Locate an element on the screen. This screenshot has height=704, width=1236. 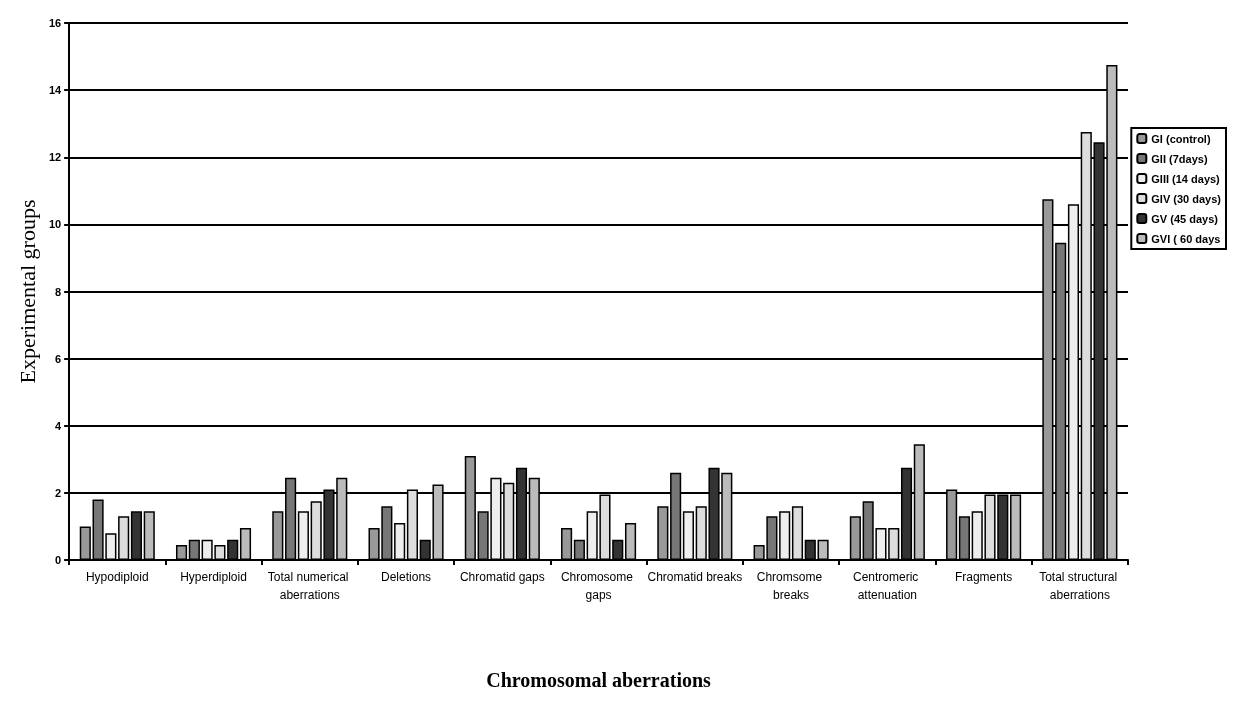
x-tick-label: Chromatid gaps is located at coordinates (502, 577).